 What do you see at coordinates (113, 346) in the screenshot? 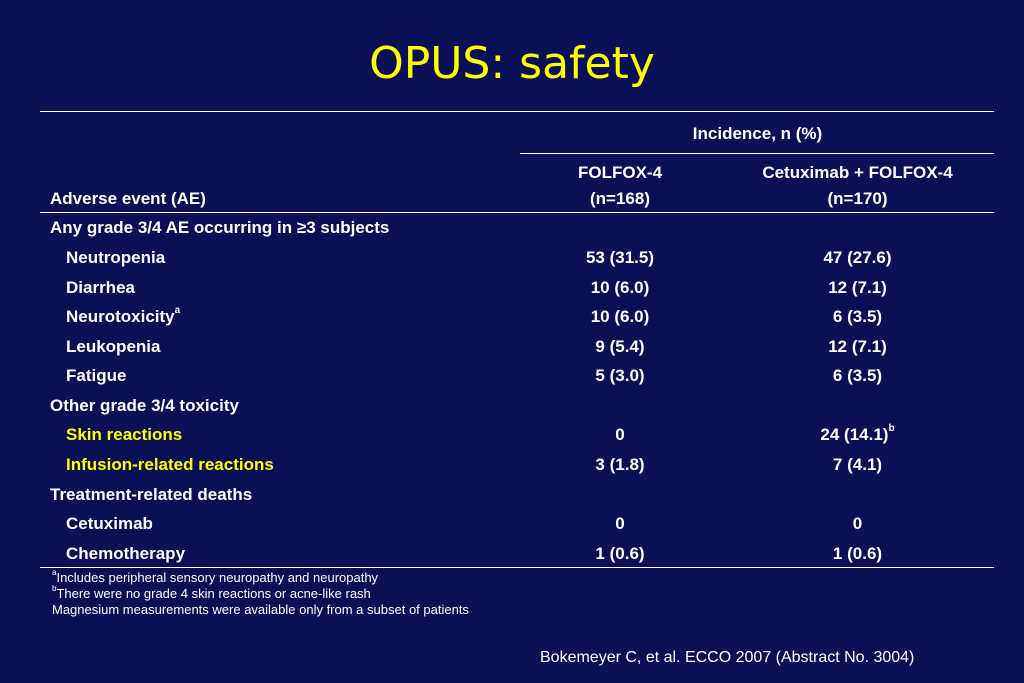
I see `table-row: Leukopenia` at bounding box center [113, 346].